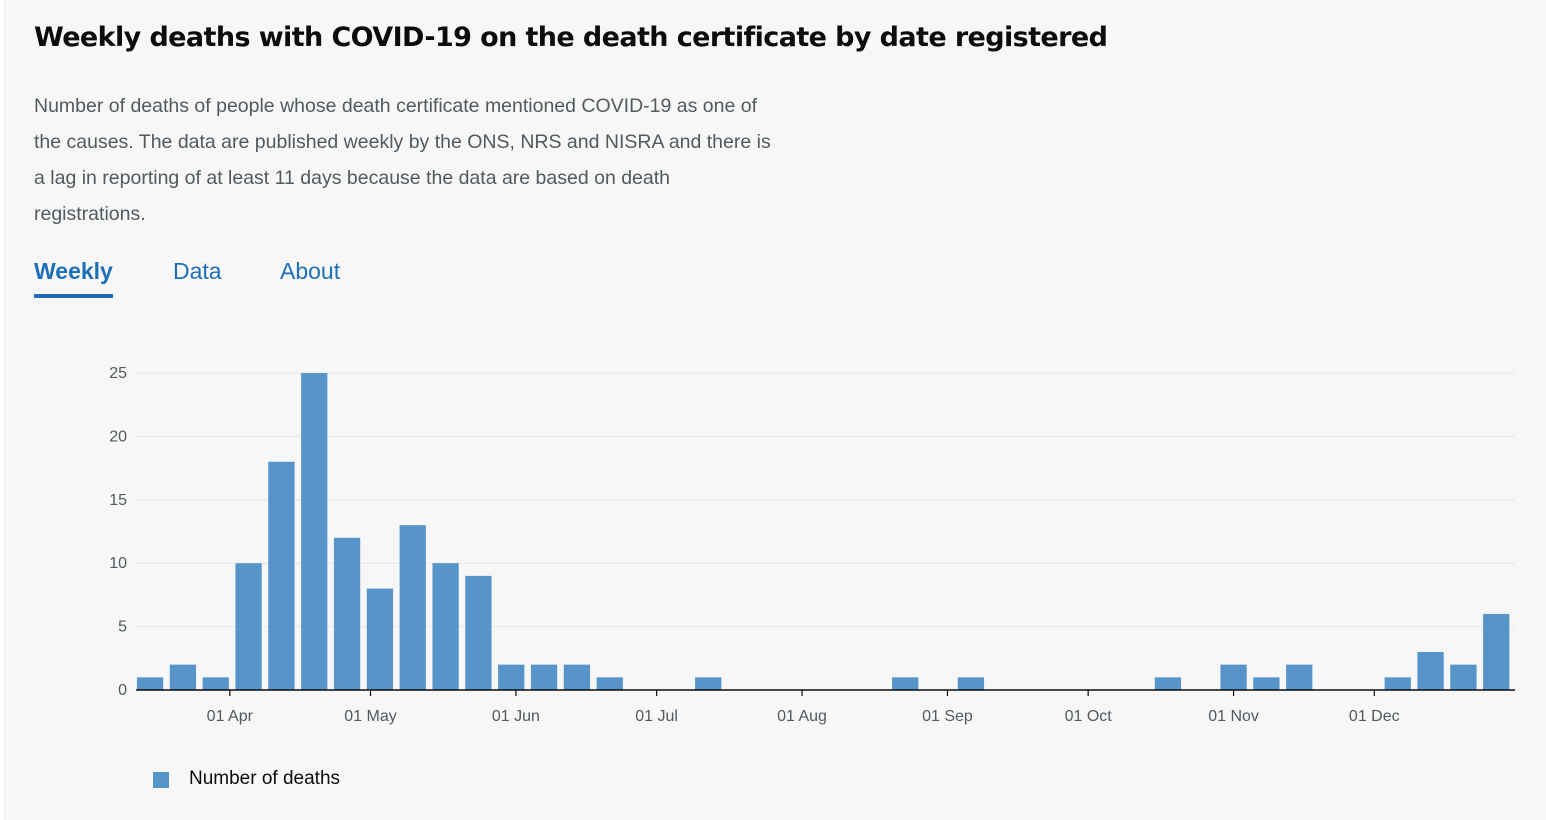 This screenshot has height=820, width=1546. Describe the element at coordinates (1089, 716) in the screenshot. I see `x-tick-label: 01 Oct` at that location.